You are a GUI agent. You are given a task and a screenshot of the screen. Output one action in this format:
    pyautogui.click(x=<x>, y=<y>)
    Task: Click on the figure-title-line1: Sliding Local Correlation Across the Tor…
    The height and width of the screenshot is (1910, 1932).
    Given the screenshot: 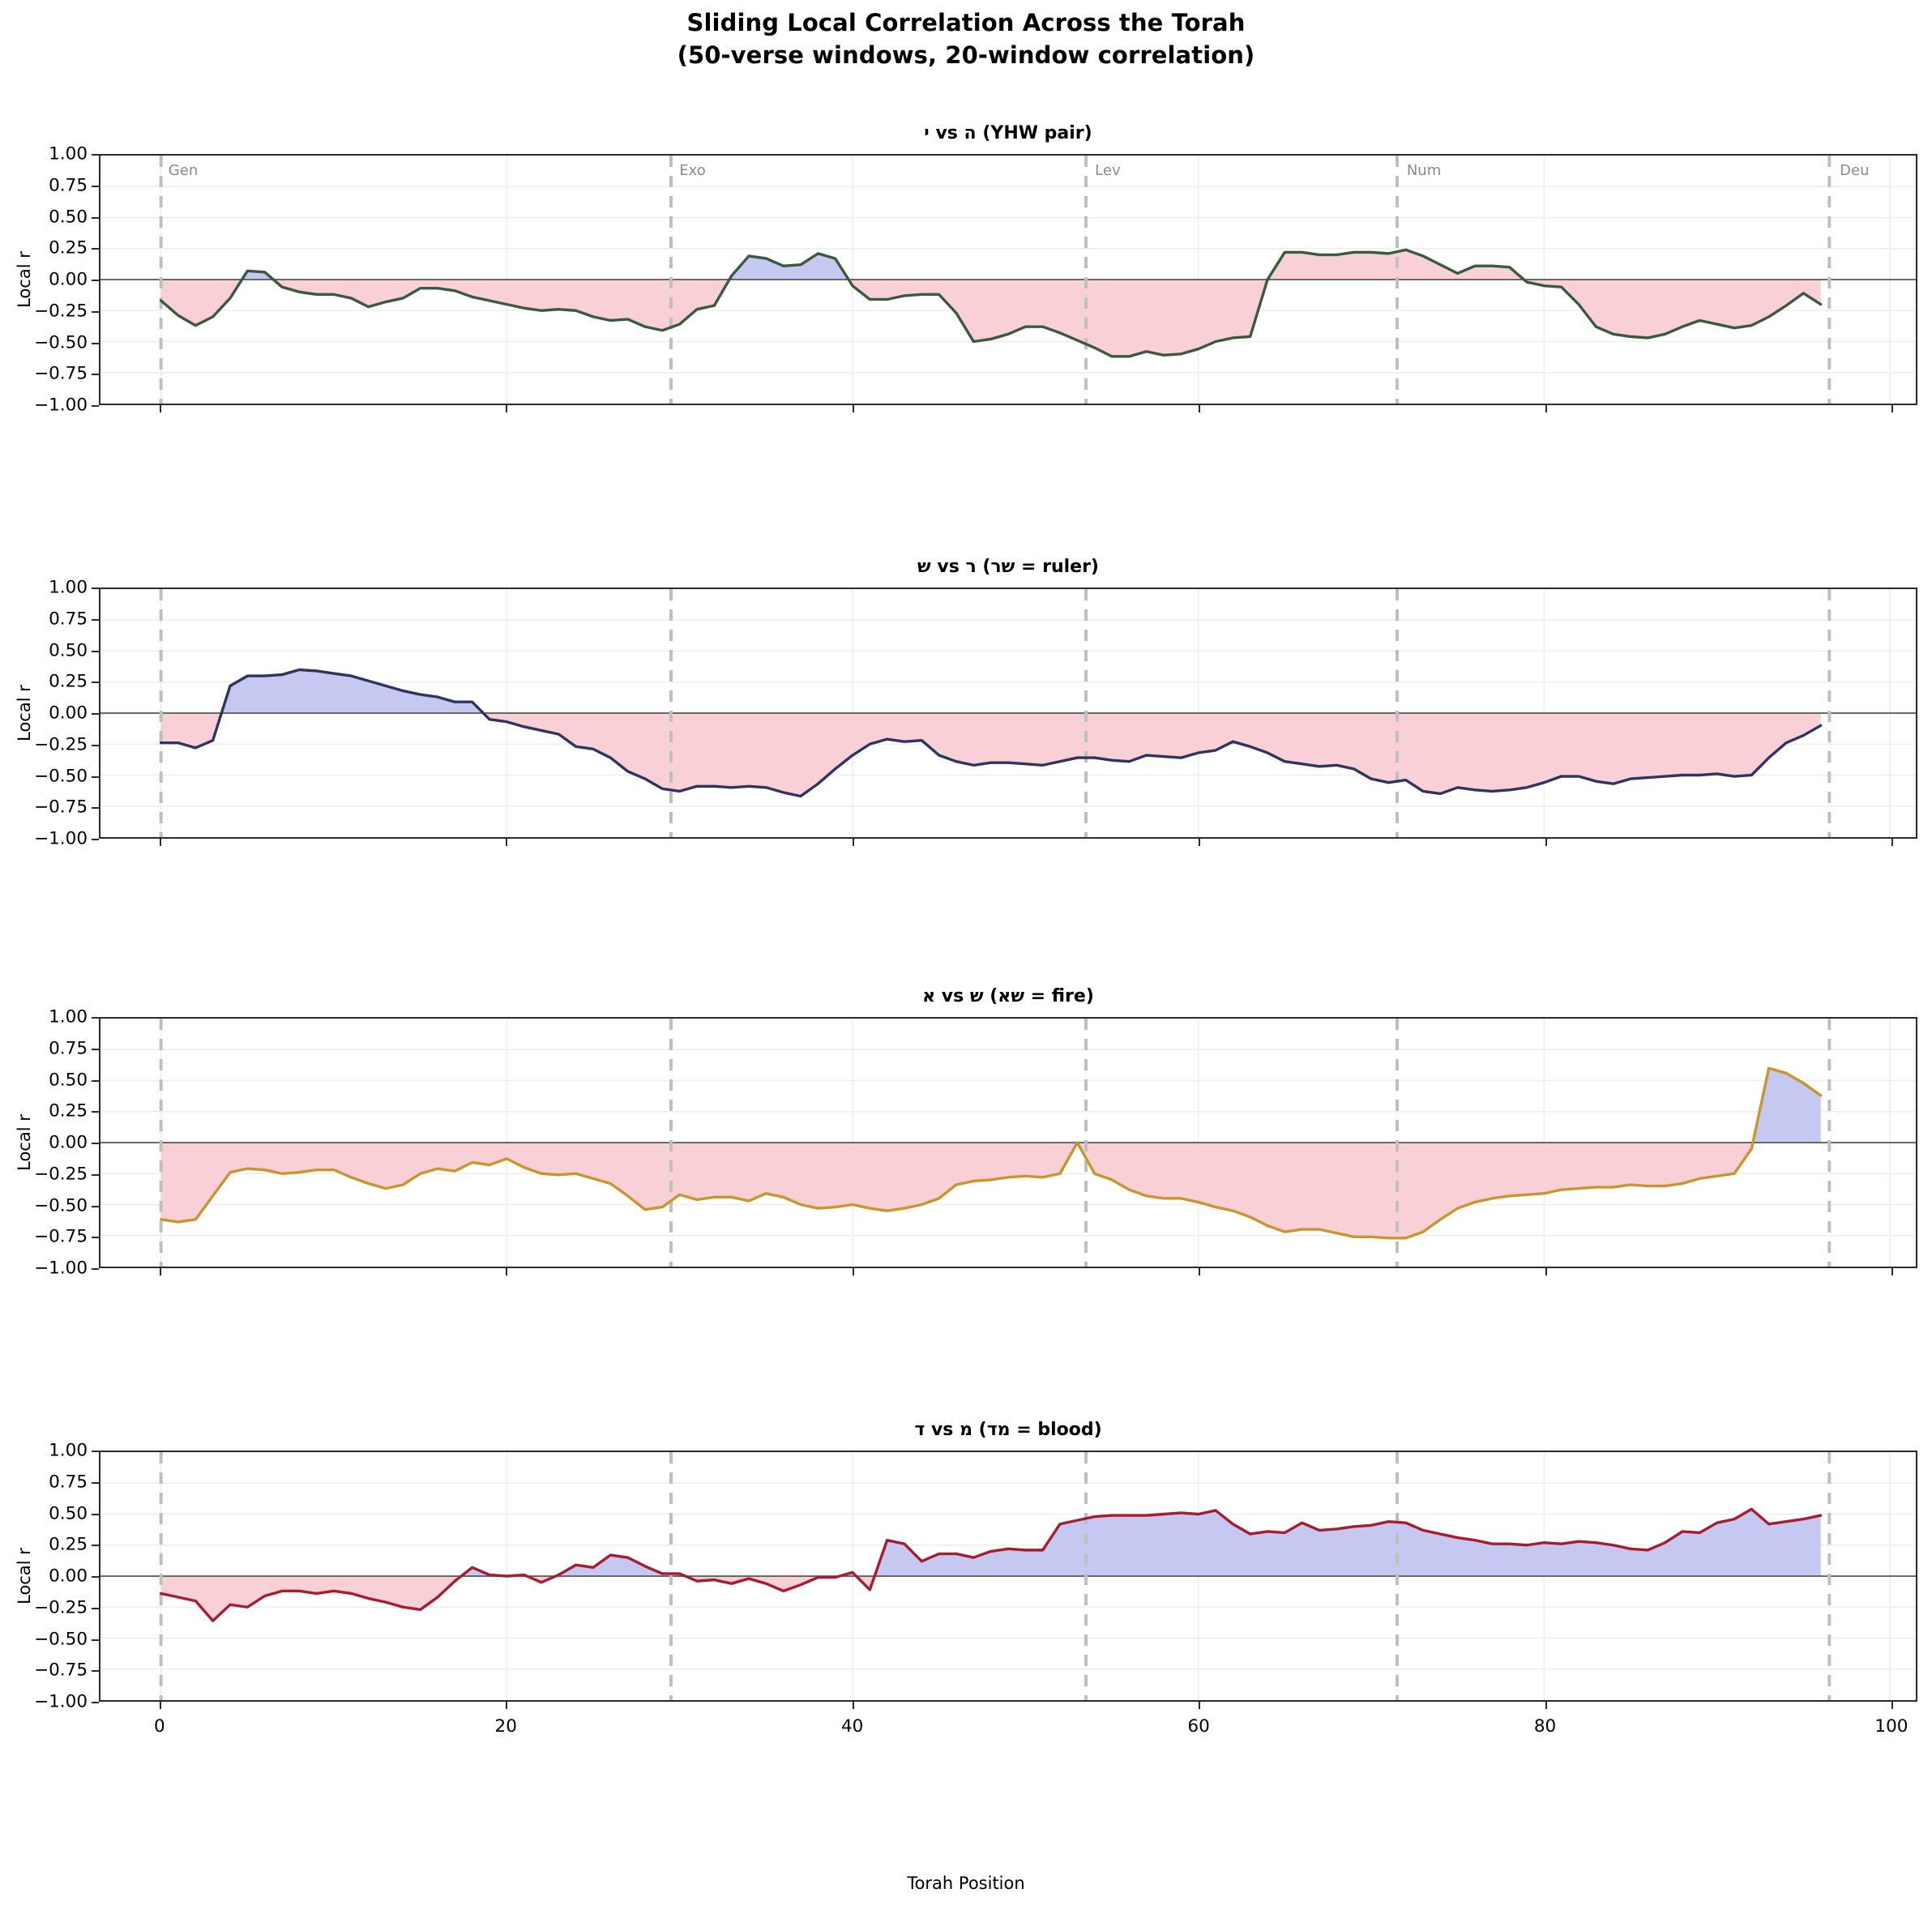 What is the action you would take?
    pyautogui.click(x=966, y=22)
    